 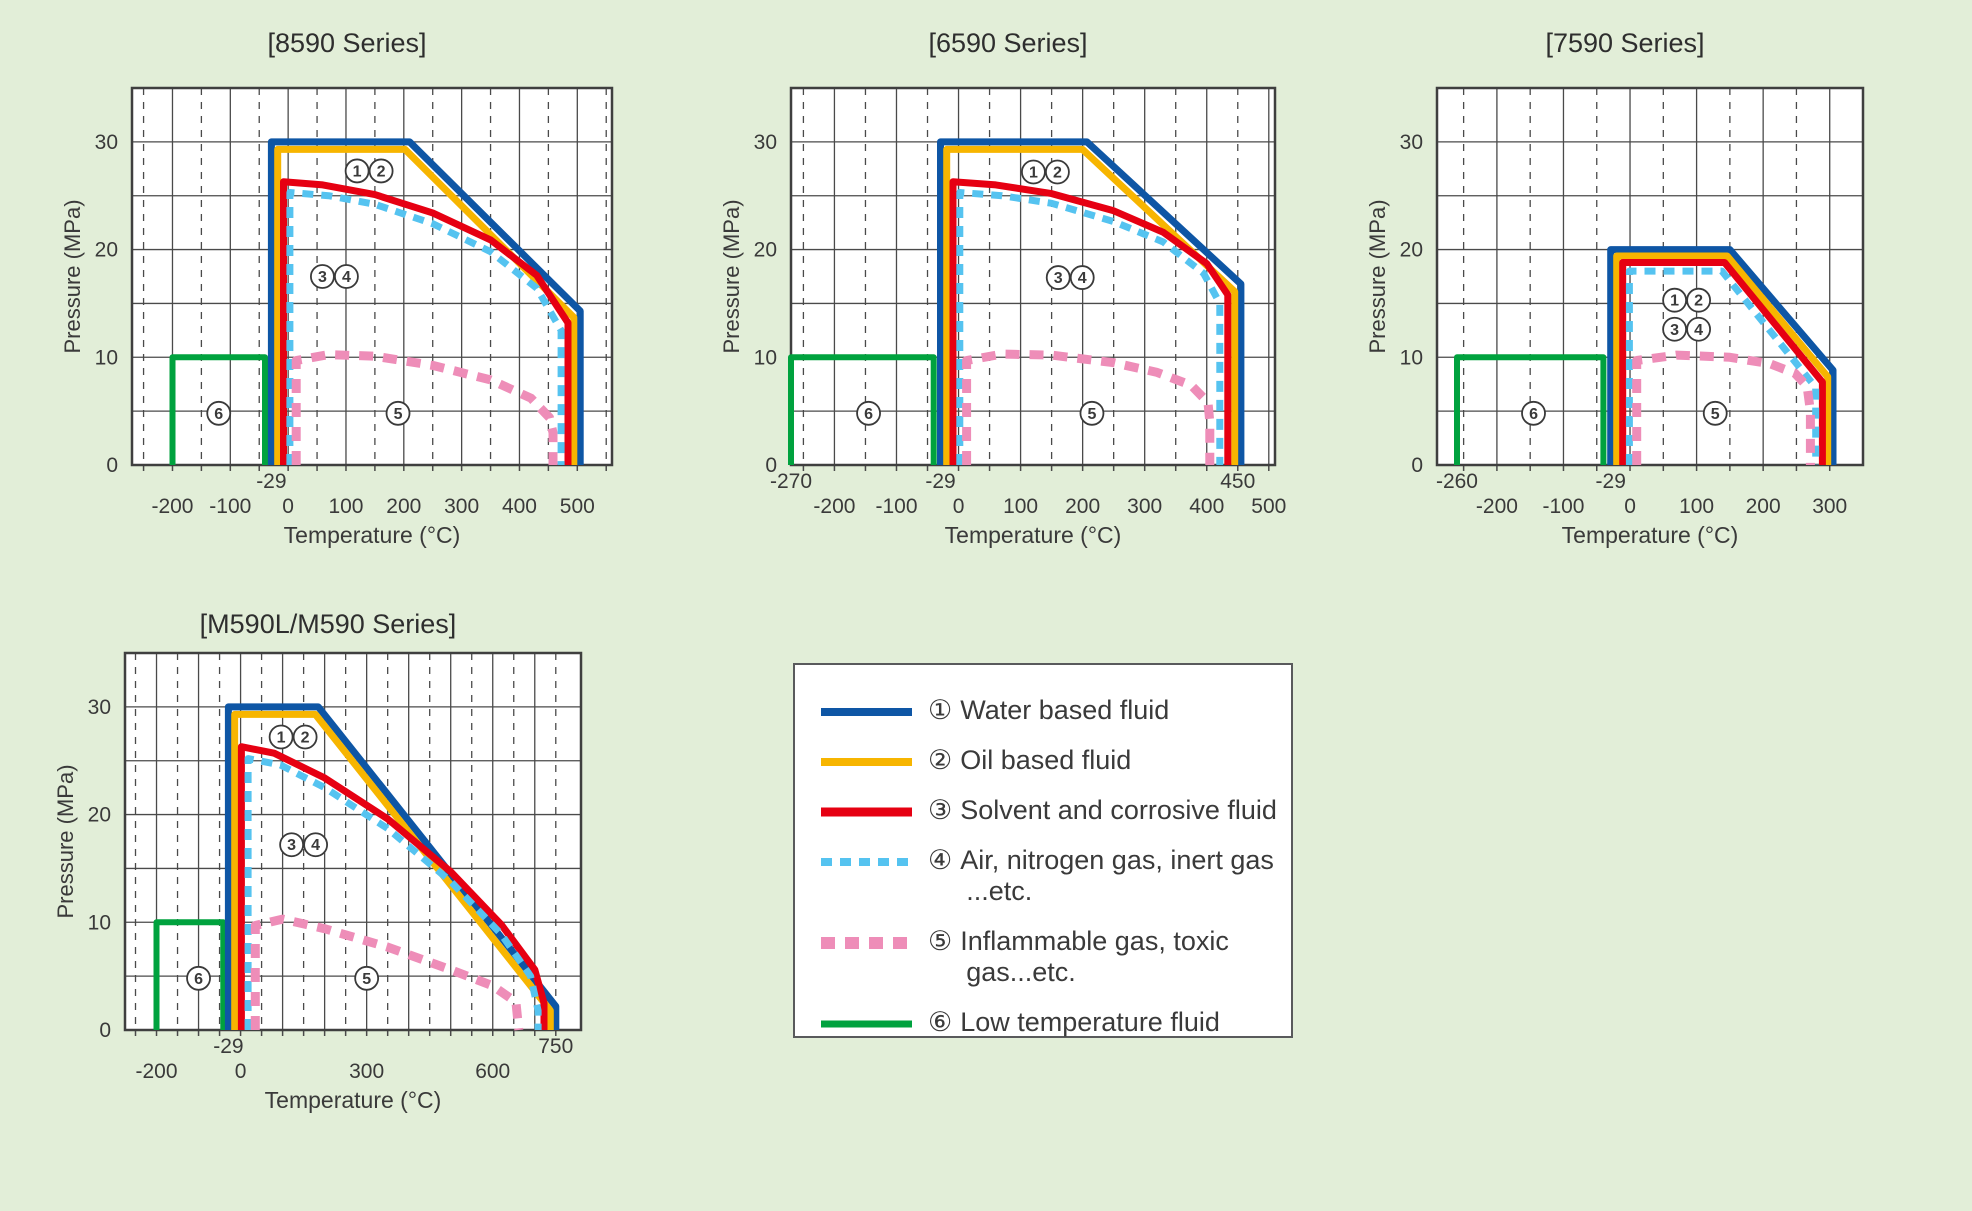 What do you see at coordinates (940, 860) in the screenshot?
I see `legend-item-number: ④` at bounding box center [940, 860].